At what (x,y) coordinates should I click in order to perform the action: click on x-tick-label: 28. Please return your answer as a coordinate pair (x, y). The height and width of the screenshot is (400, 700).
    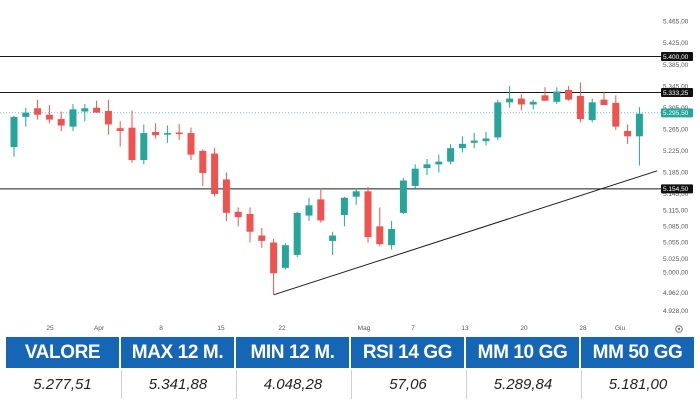
    Looking at the image, I should click on (583, 328).